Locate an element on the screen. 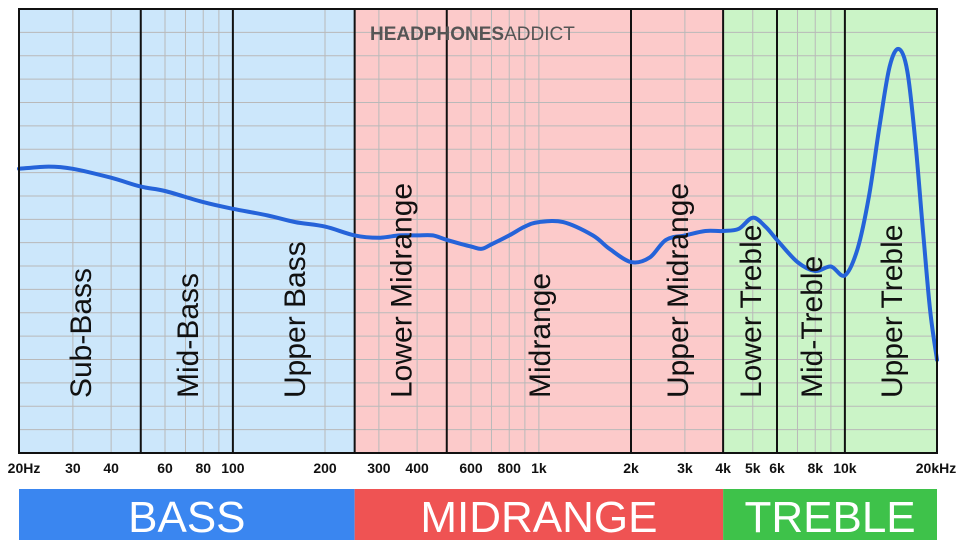 The height and width of the screenshot is (546, 960). x-tick-label: 20kHz is located at coordinates (936, 468).